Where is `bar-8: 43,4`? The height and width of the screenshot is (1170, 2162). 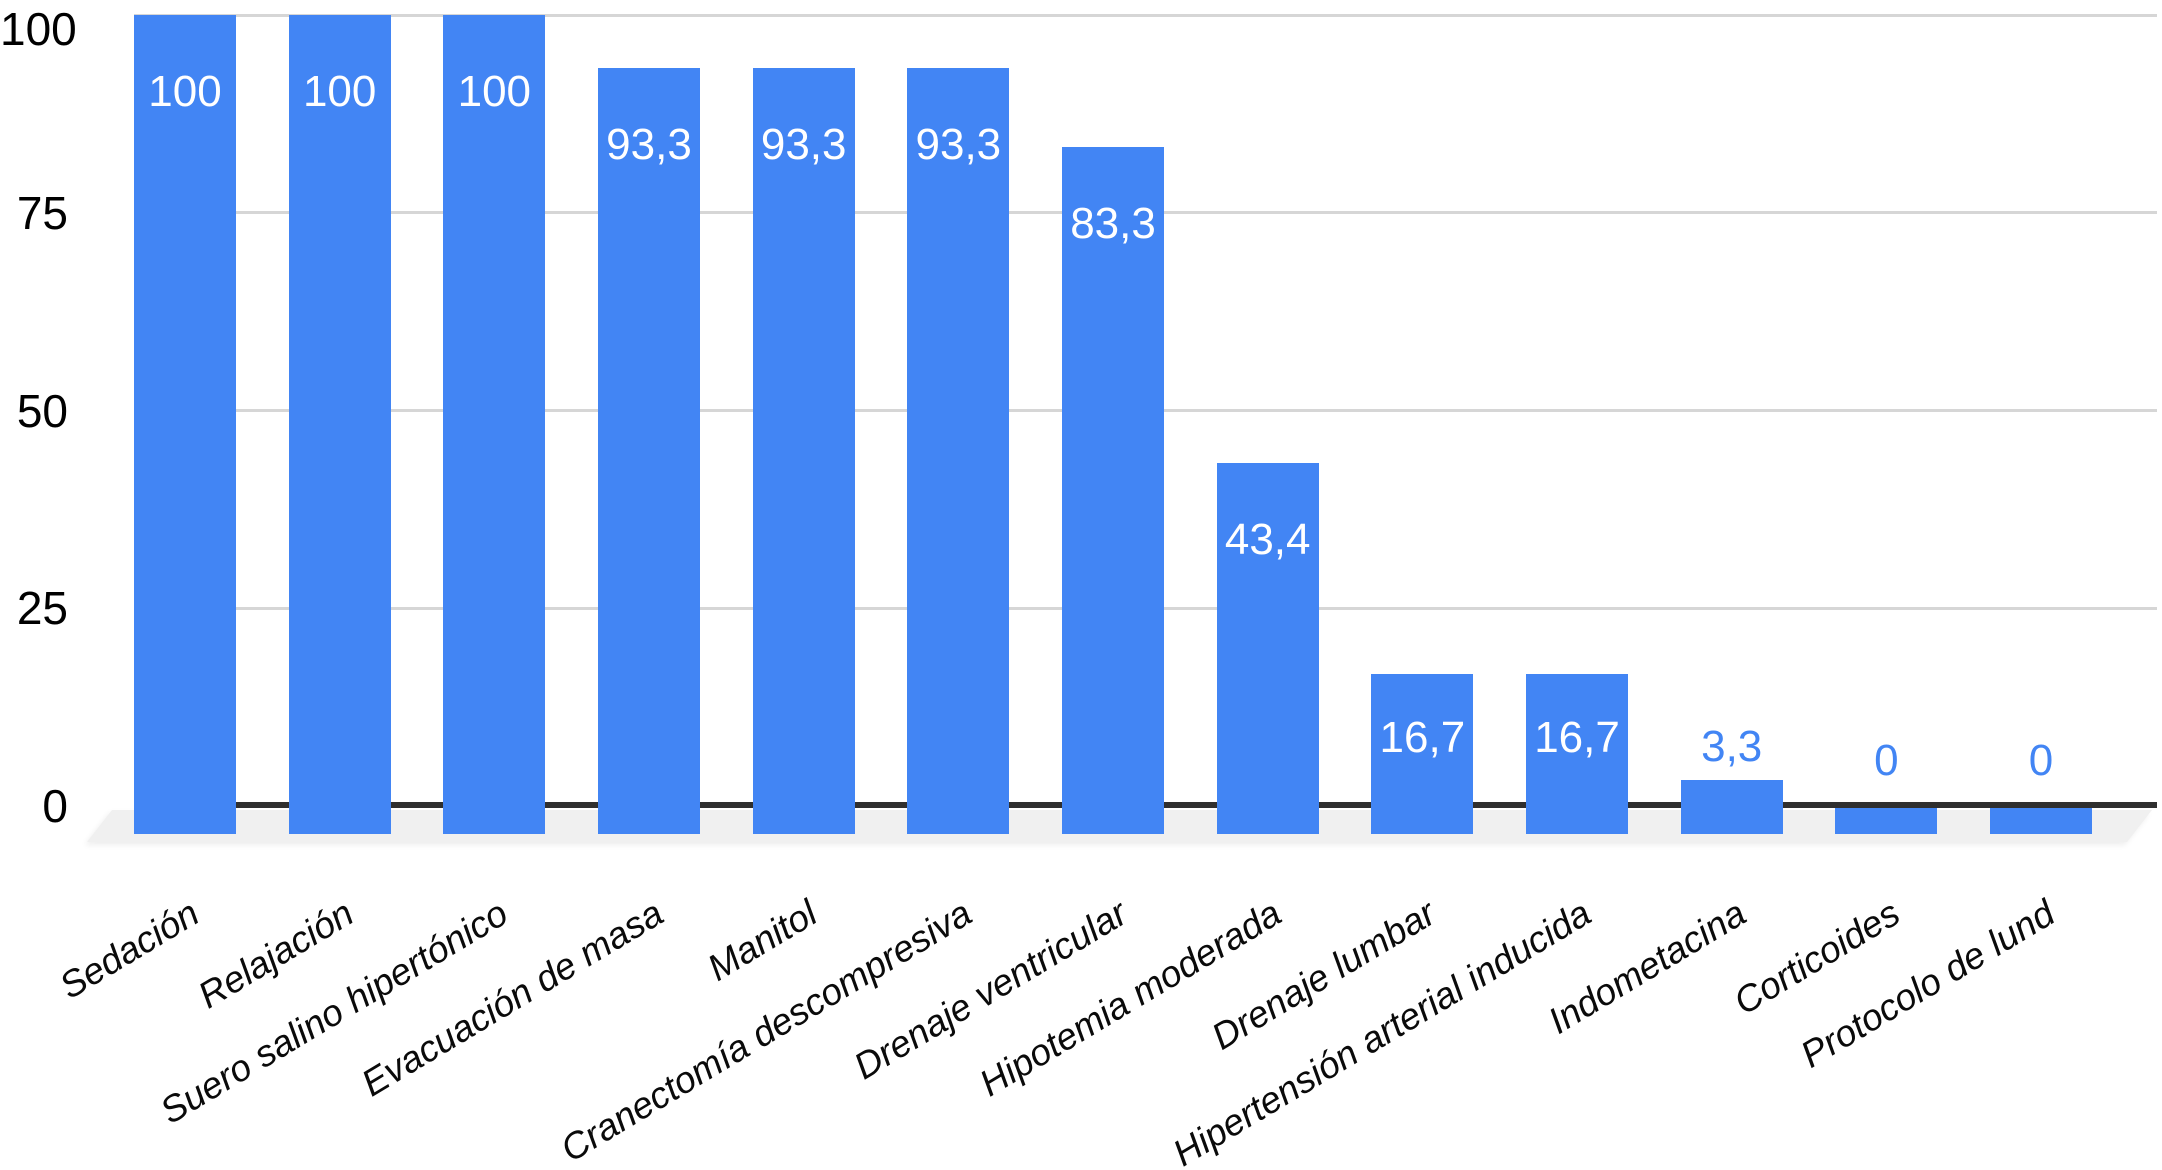
bar-8: 43,4 is located at coordinates (1267, 648).